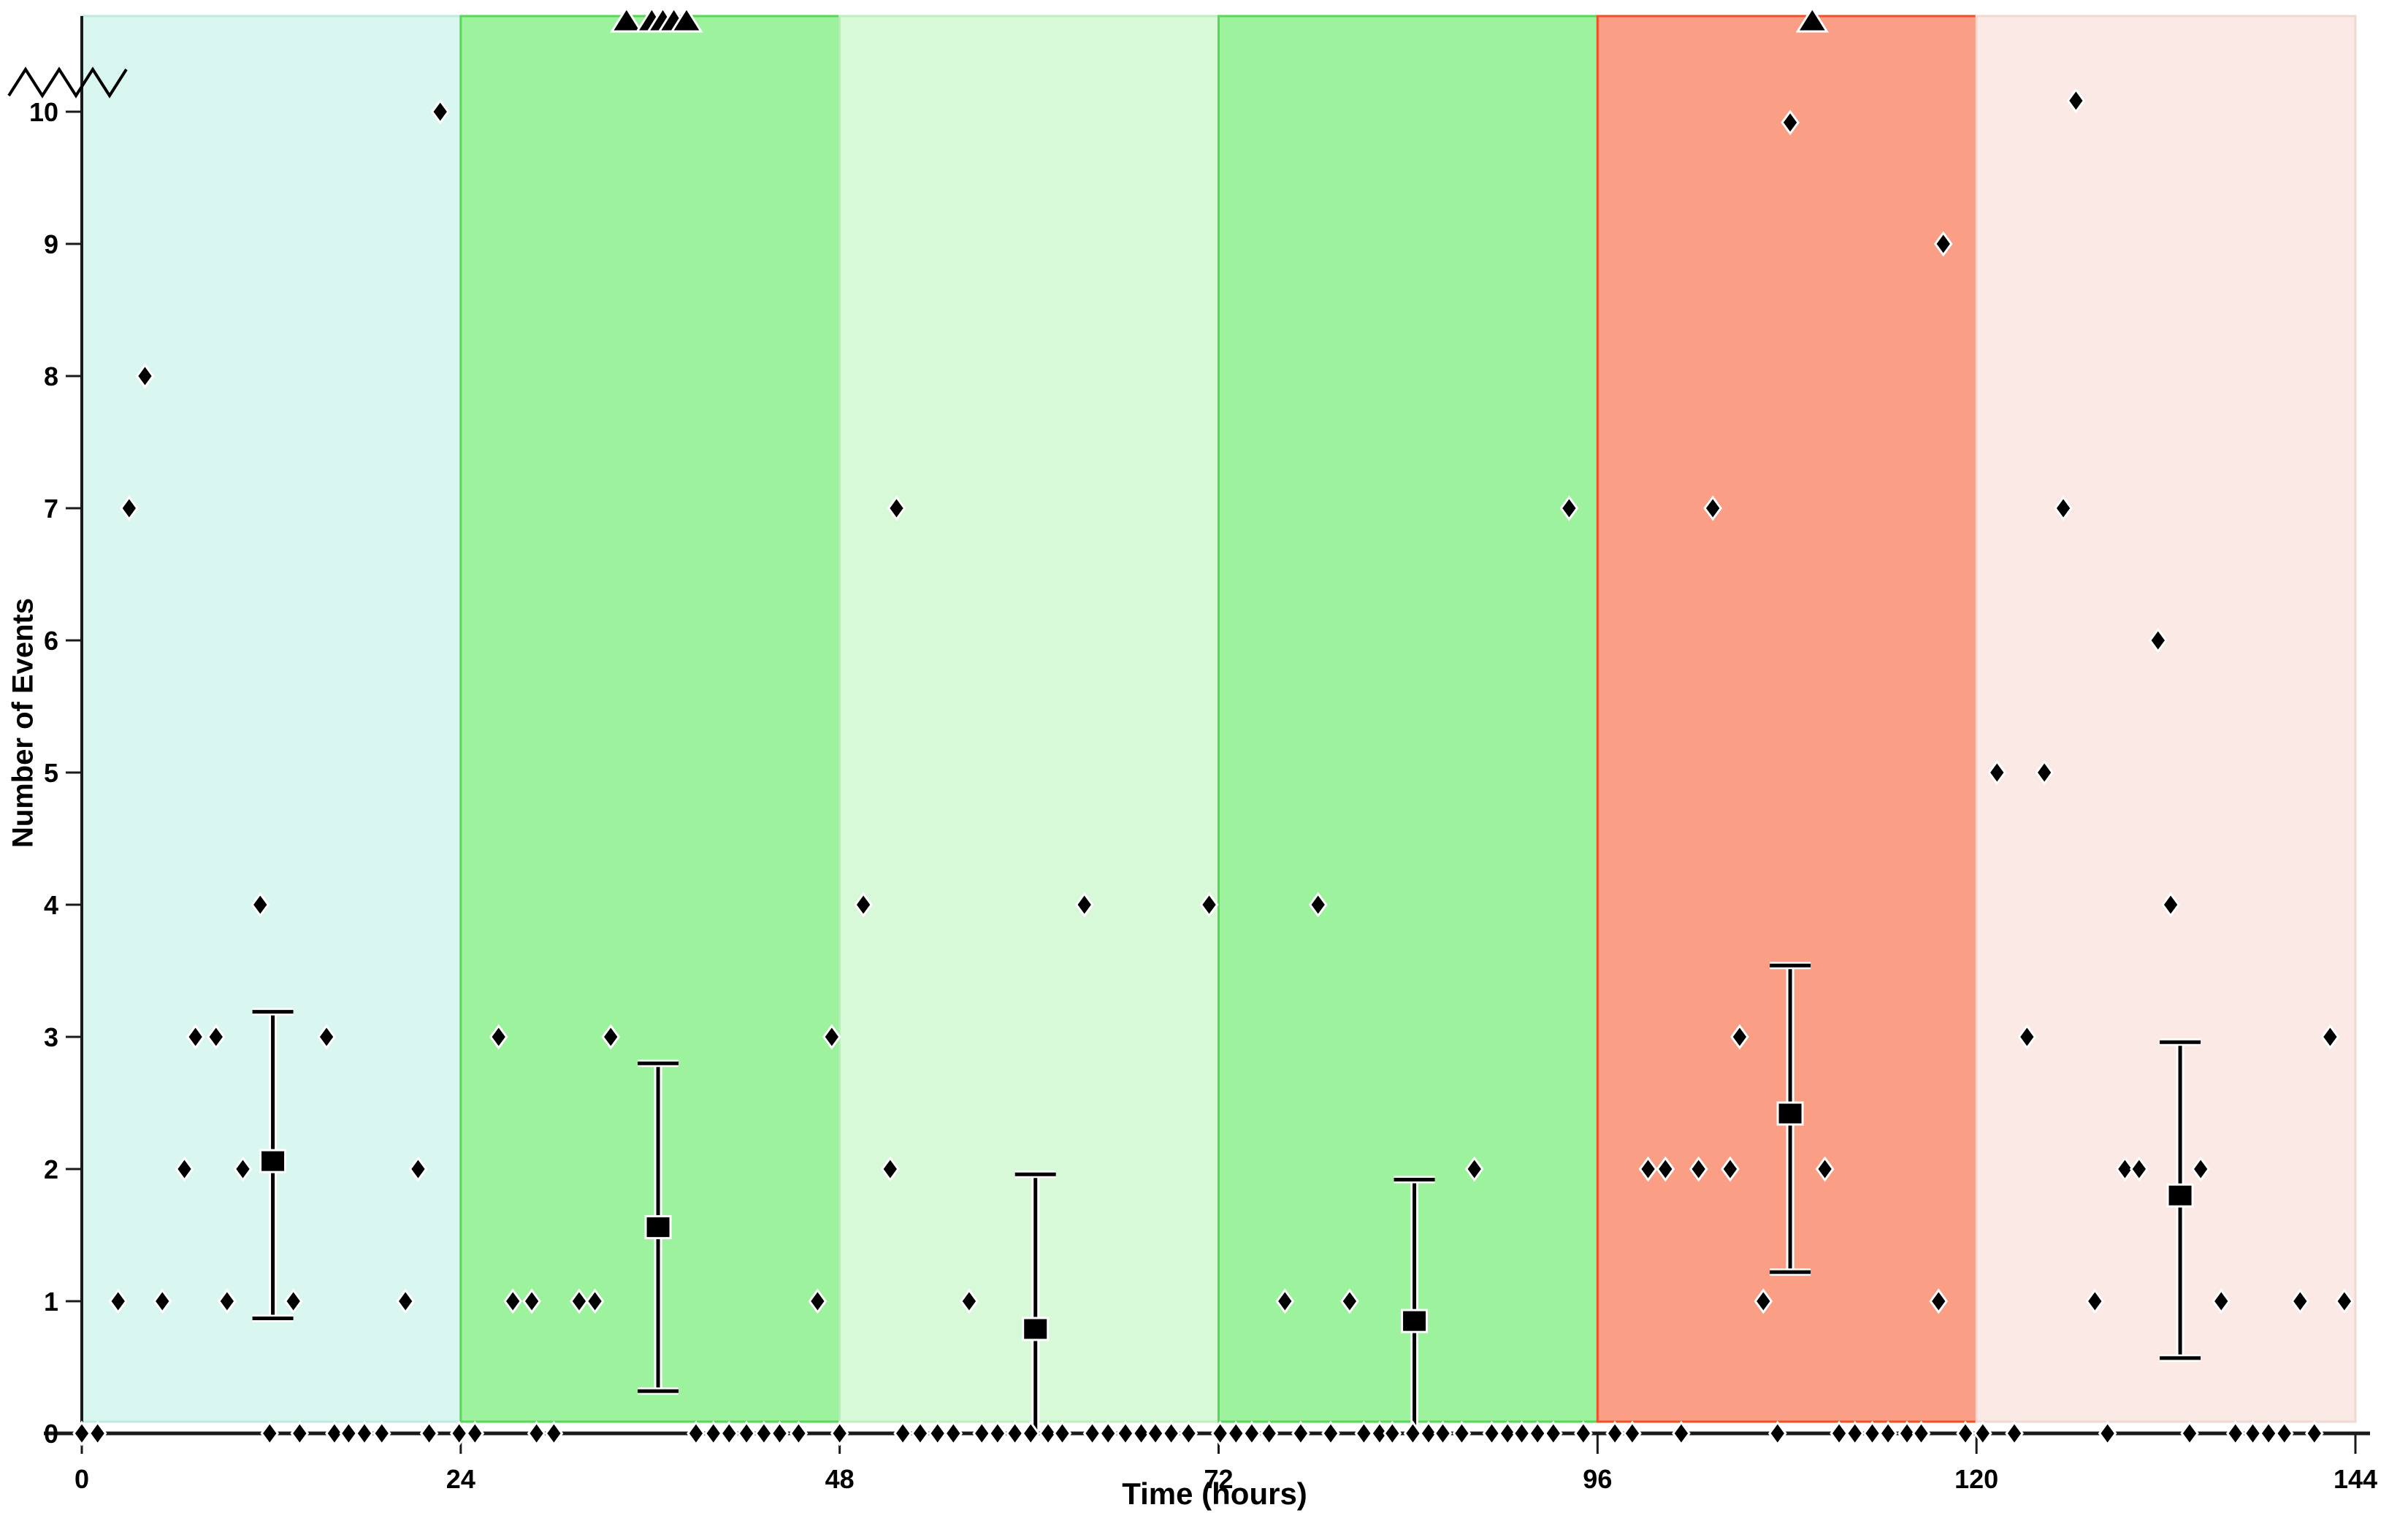 This screenshot has width=2408, height=1521. Describe the element at coordinates (51, 641) in the screenshot. I see `y-tick-label: 6` at that location.